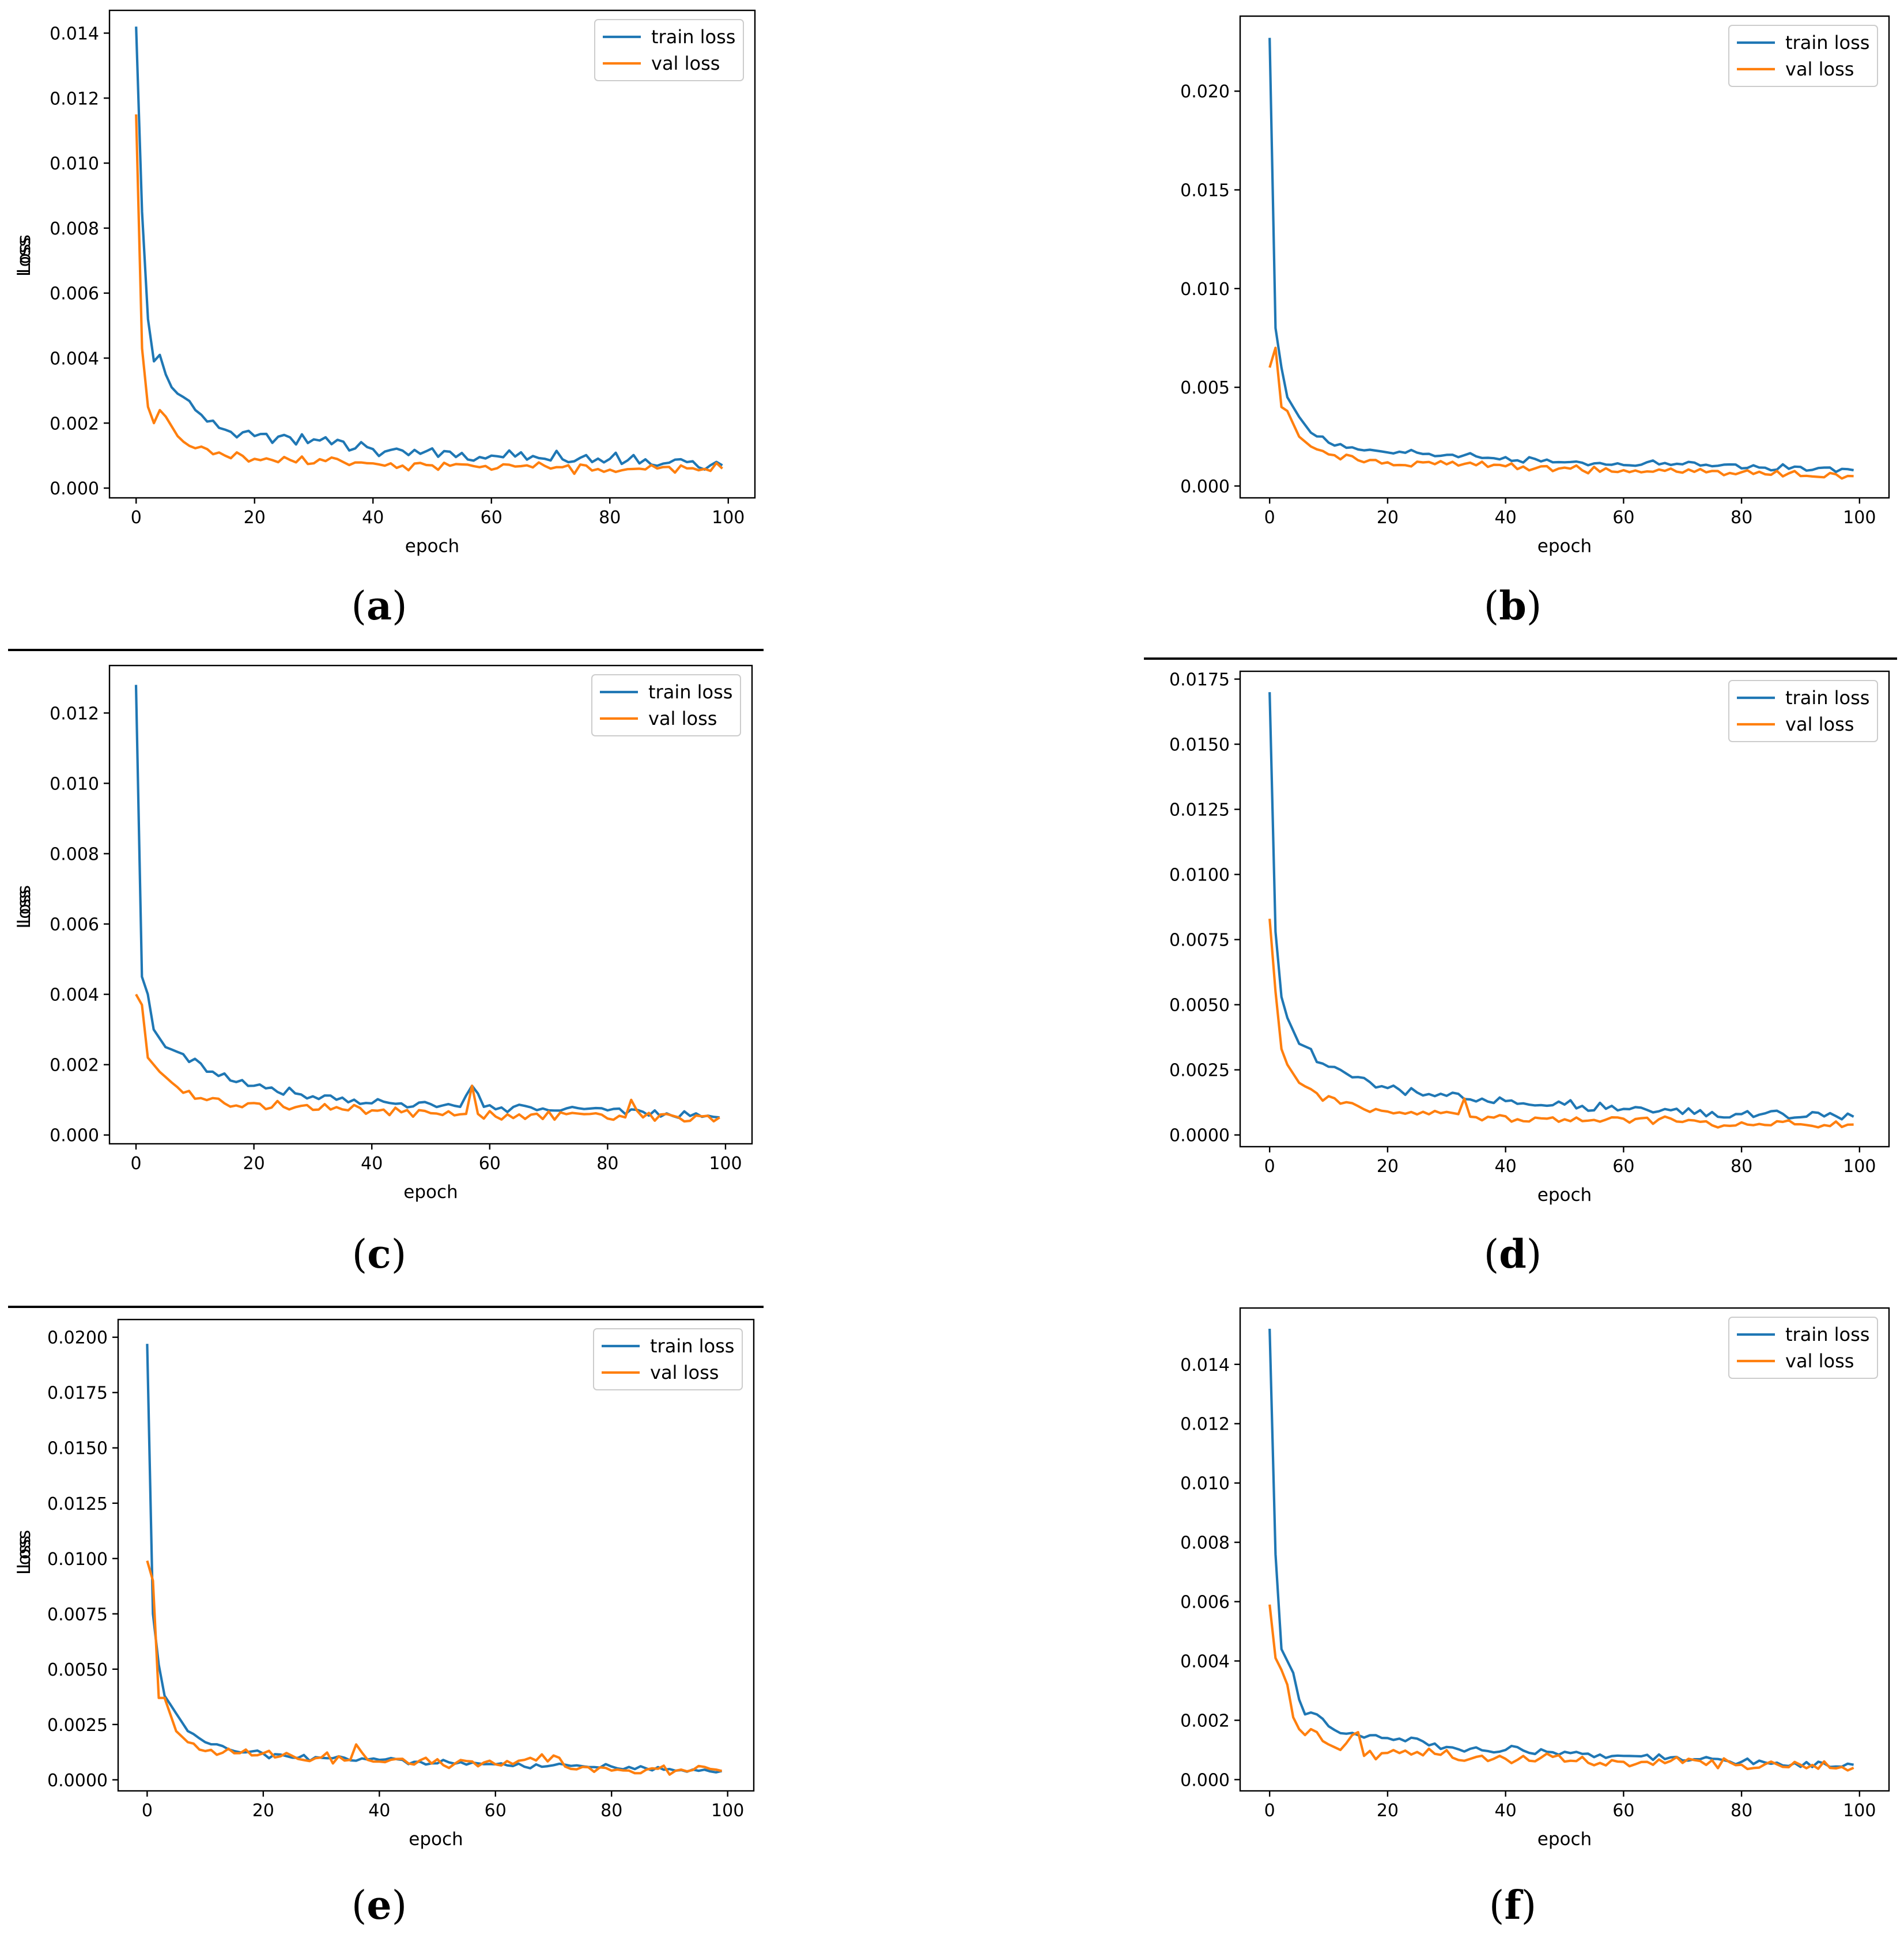 The height and width of the screenshot is (1943, 1904). I want to click on train-loss-line-e, so click(434, 1559).